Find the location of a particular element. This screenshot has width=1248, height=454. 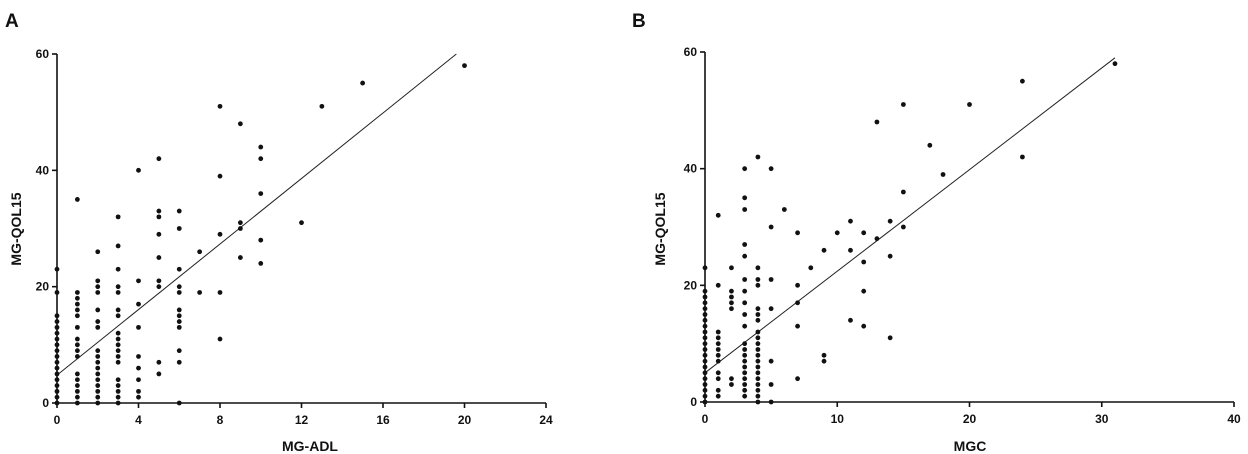

x-tick-label: 40 is located at coordinates (1234, 419).